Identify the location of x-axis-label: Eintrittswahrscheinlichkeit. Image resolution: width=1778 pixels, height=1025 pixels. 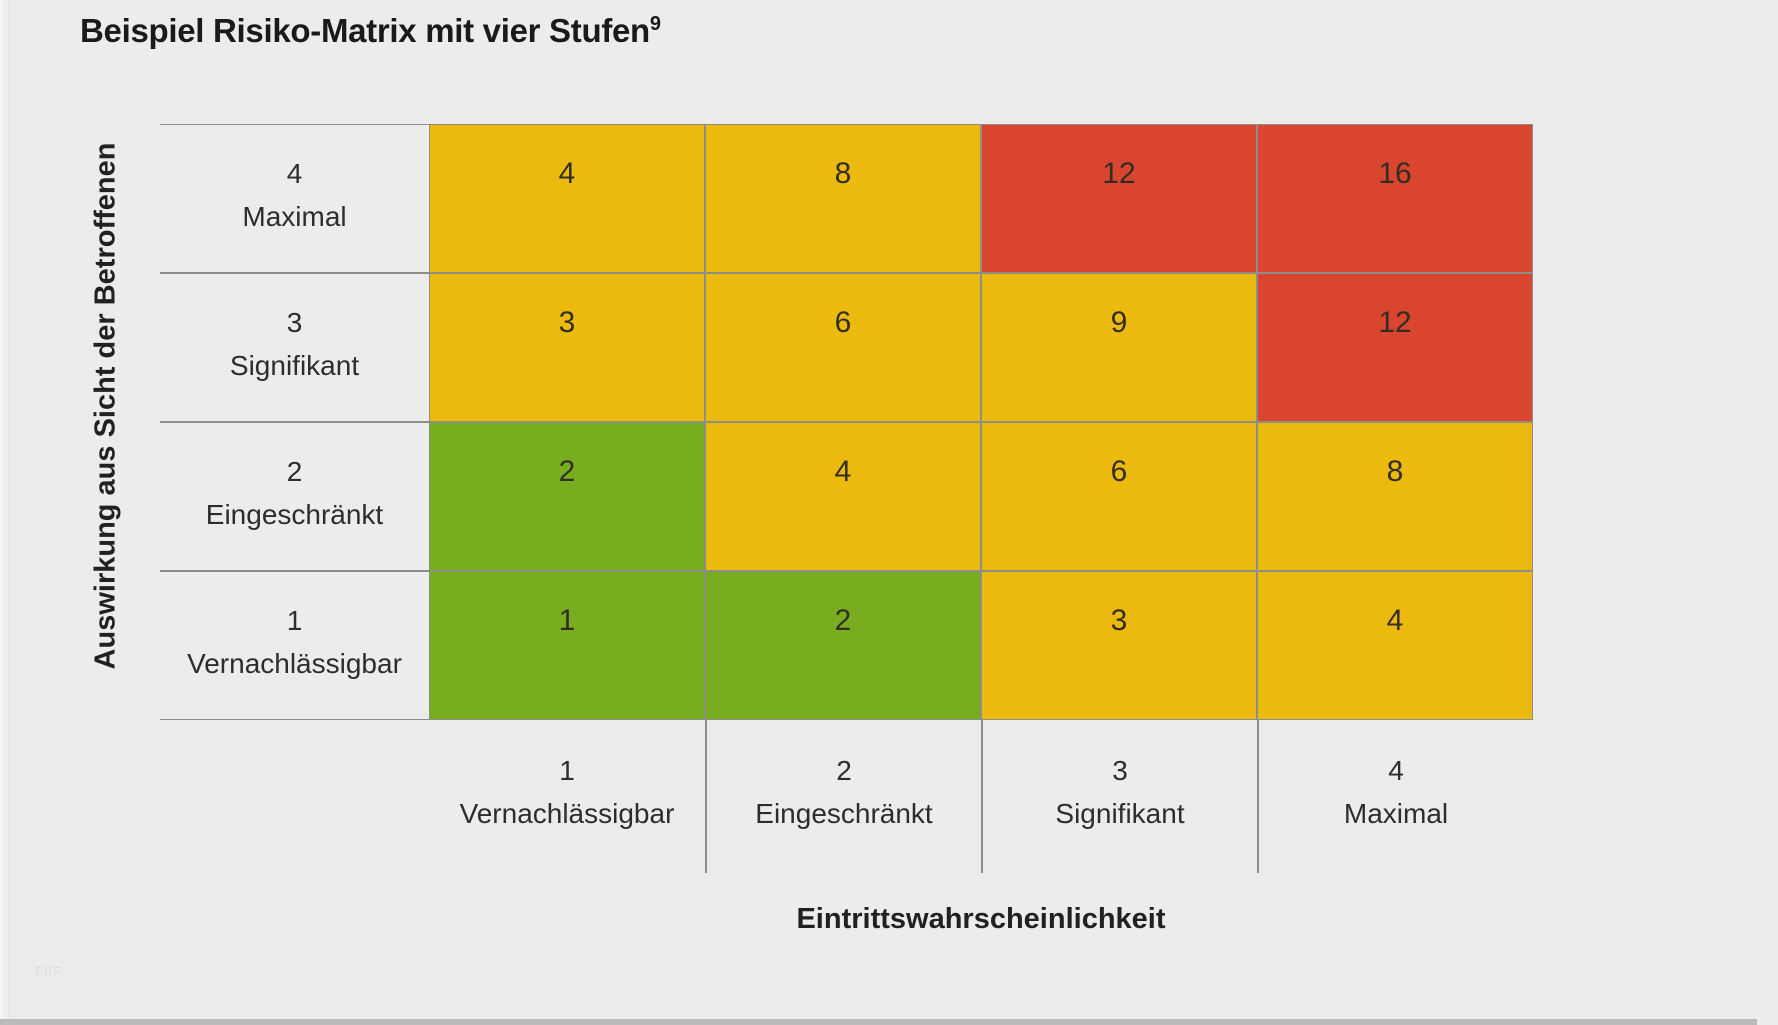
(981, 919).